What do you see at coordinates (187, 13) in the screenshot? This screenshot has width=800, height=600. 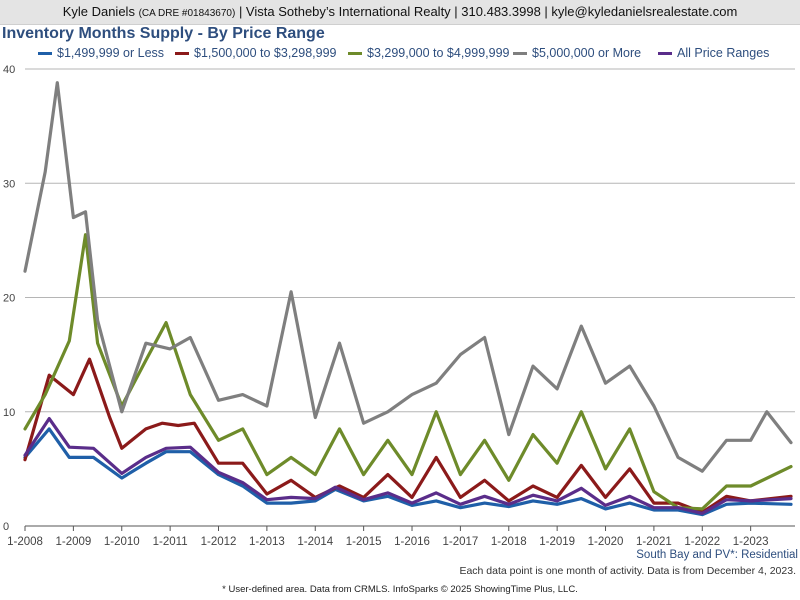 I see `dre-number: (CA DRE #01843670)` at bounding box center [187, 13].